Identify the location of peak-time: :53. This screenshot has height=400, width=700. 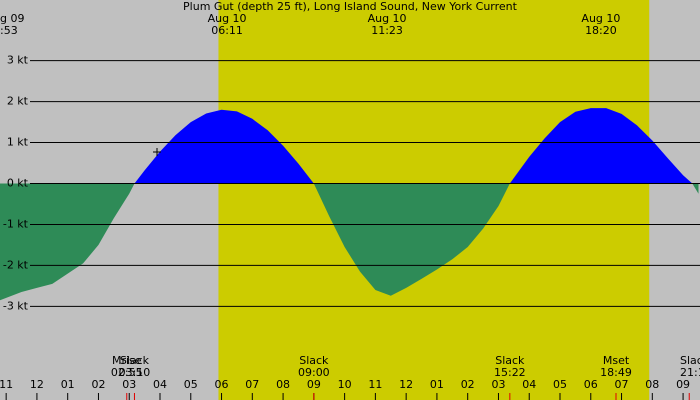
(9, 30).